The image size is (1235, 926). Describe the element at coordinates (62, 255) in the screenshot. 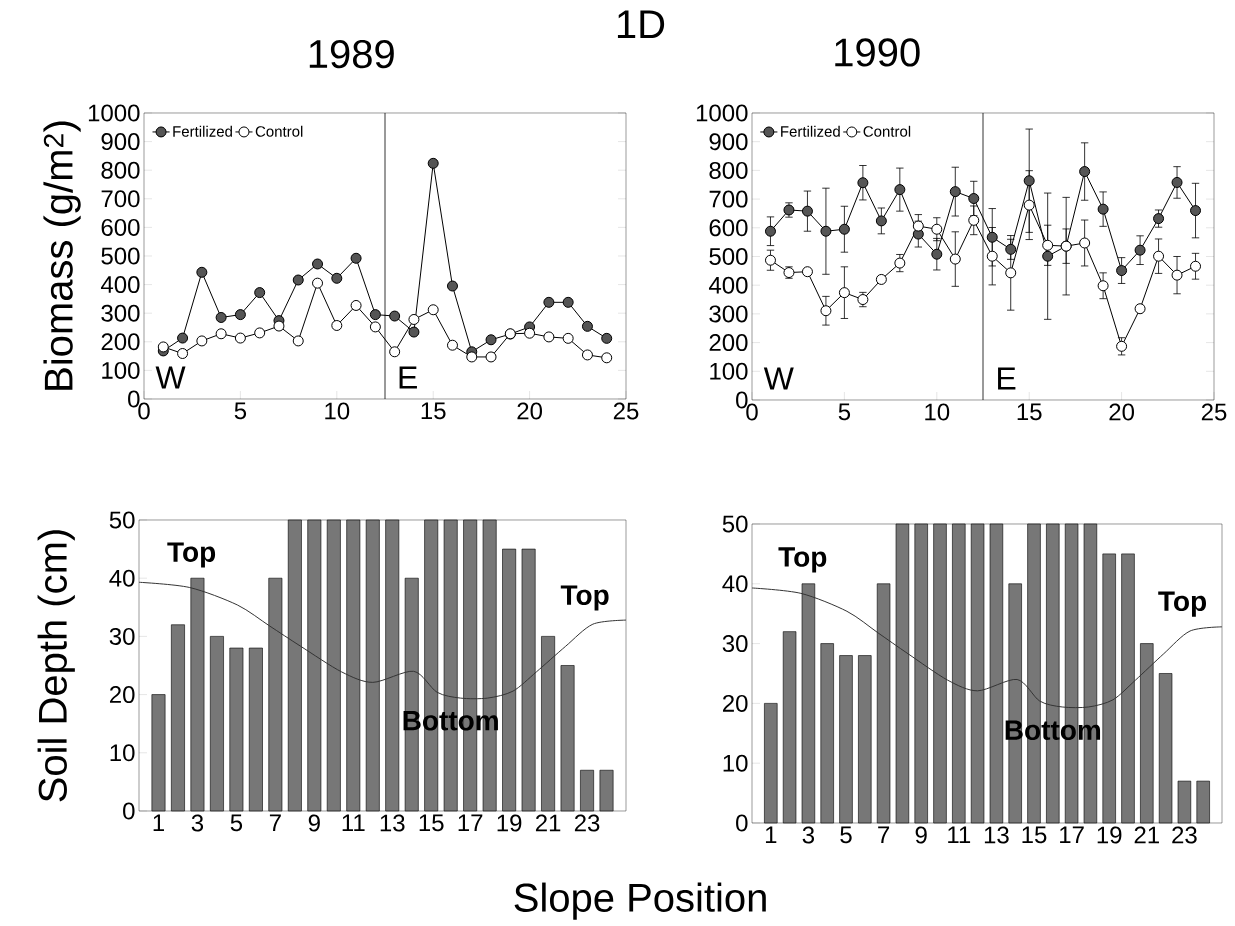

I see `y-axis-title: Biomass (g/m$^{2}$)` at that location.